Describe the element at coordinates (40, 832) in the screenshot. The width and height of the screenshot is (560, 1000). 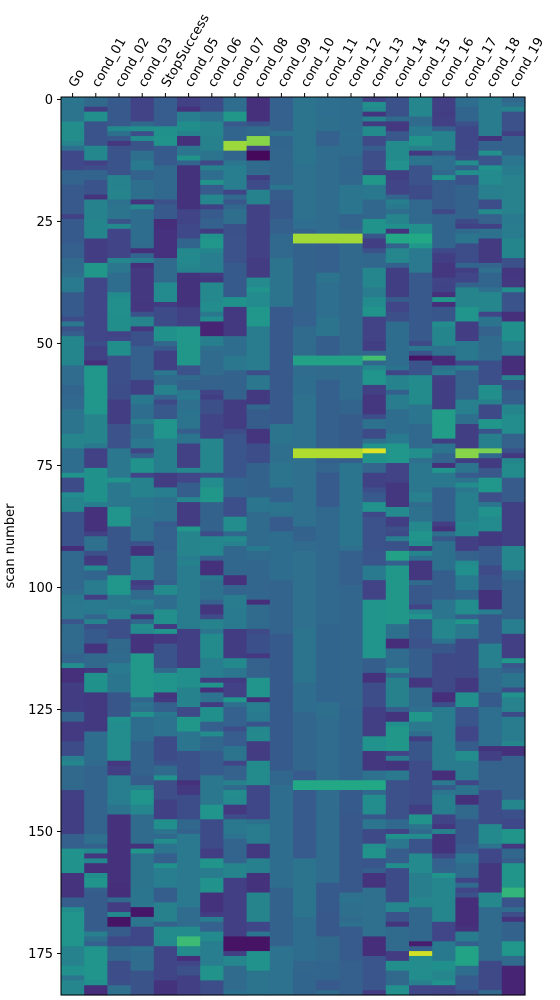
I see `y-tick-label: 150` at that location.